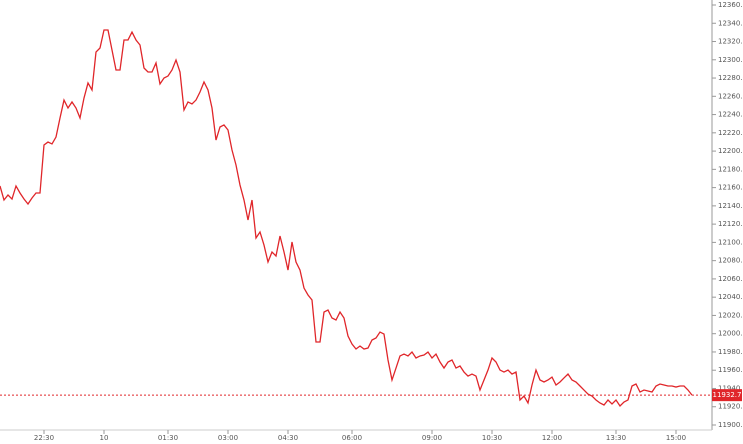 The width and height of the screenshot is (743, 444). What do you see at coordinates (730, 78) in the screenshot?
I see `y-tick-label: 12280.0` at bounding box center [730, 78].